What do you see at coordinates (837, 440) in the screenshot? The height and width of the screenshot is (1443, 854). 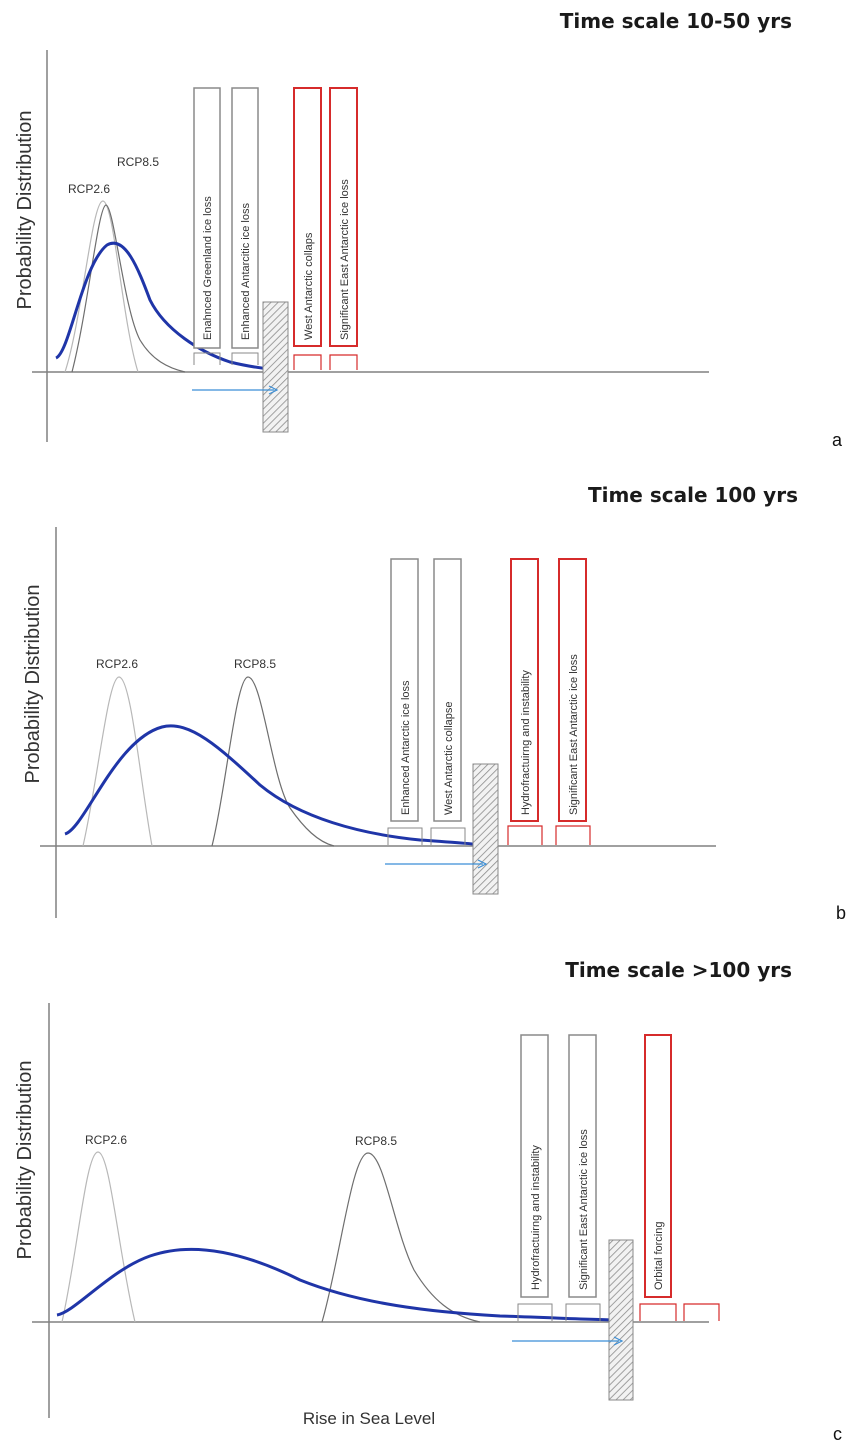 I see `panel-letter: a` at bounding box center [837, 440].